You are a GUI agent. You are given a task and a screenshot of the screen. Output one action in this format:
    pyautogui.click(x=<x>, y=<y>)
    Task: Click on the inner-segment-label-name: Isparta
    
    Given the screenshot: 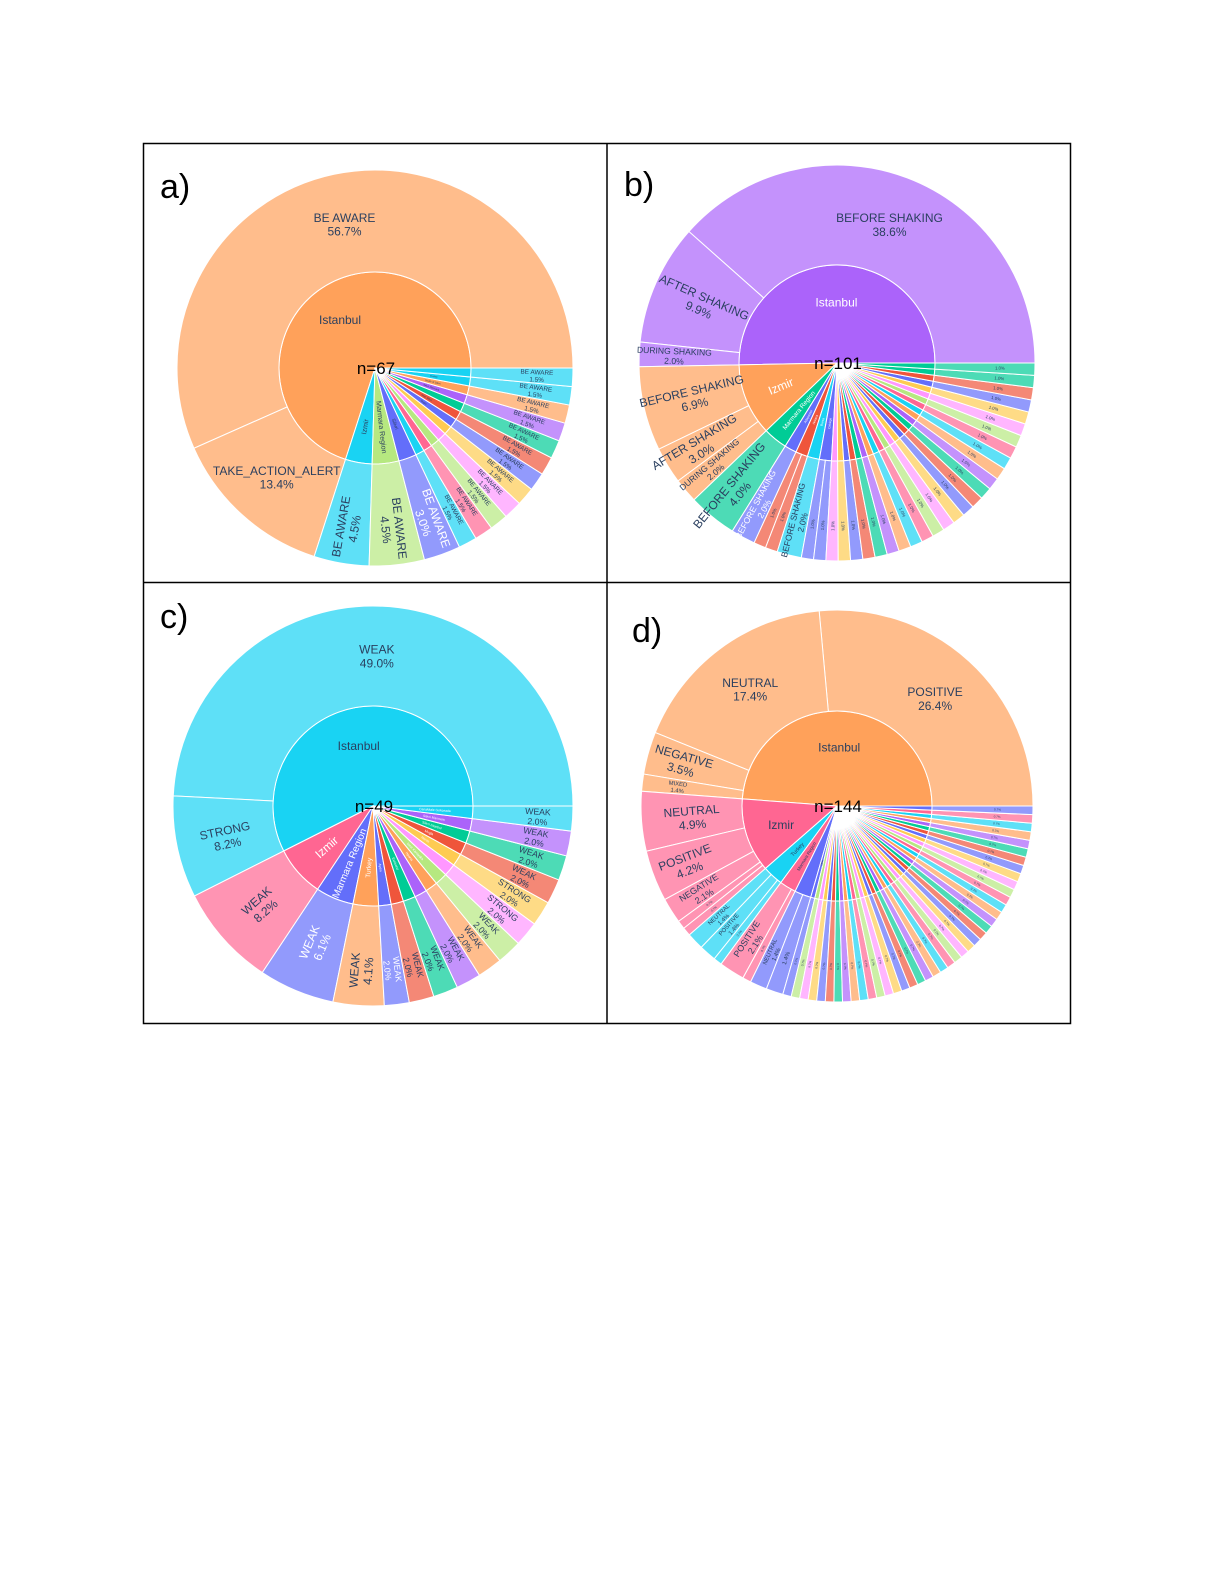 What is the action you would take?
    pyautogui.click(x=409, y=856)
    